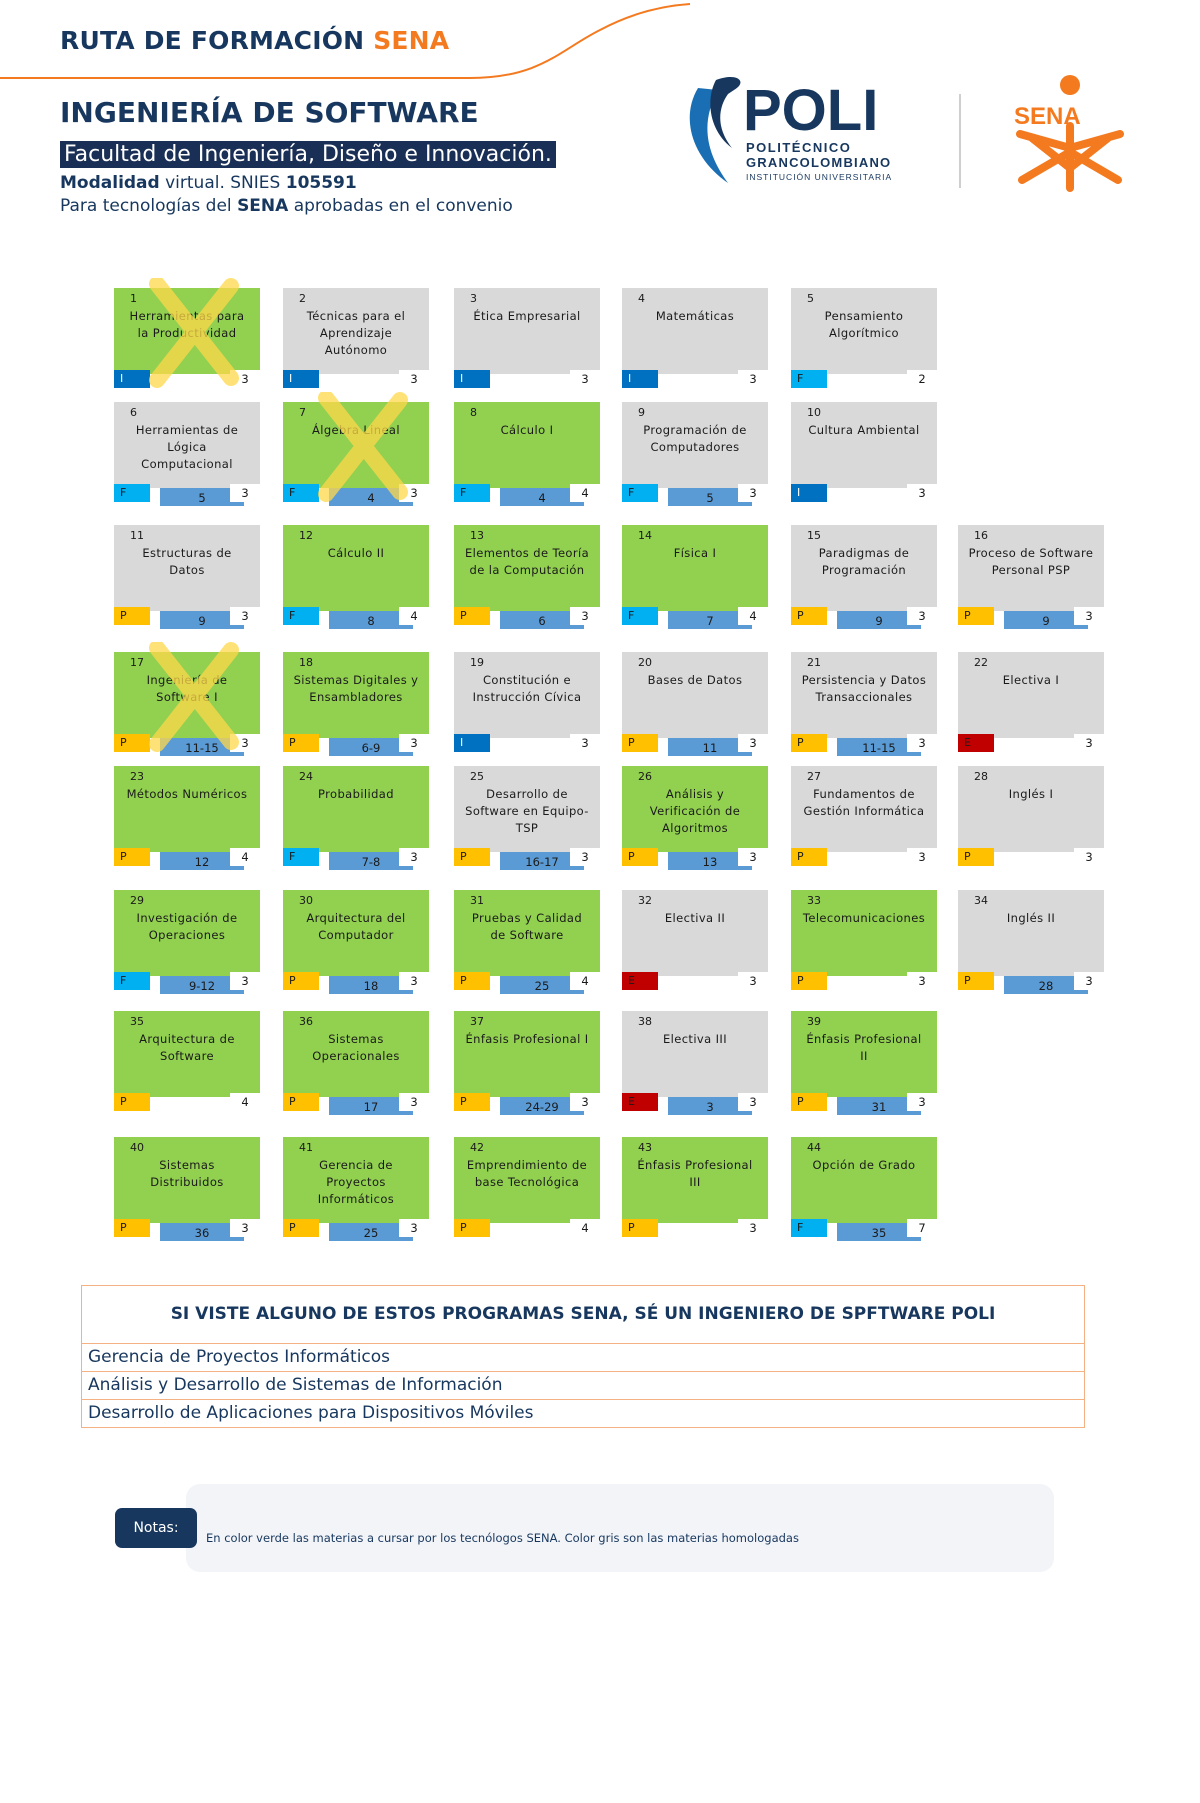 The image size is (1200, 1803). I want to click on course-card: 1 Herramientas para la Productividad I 3, so click(187, 335).